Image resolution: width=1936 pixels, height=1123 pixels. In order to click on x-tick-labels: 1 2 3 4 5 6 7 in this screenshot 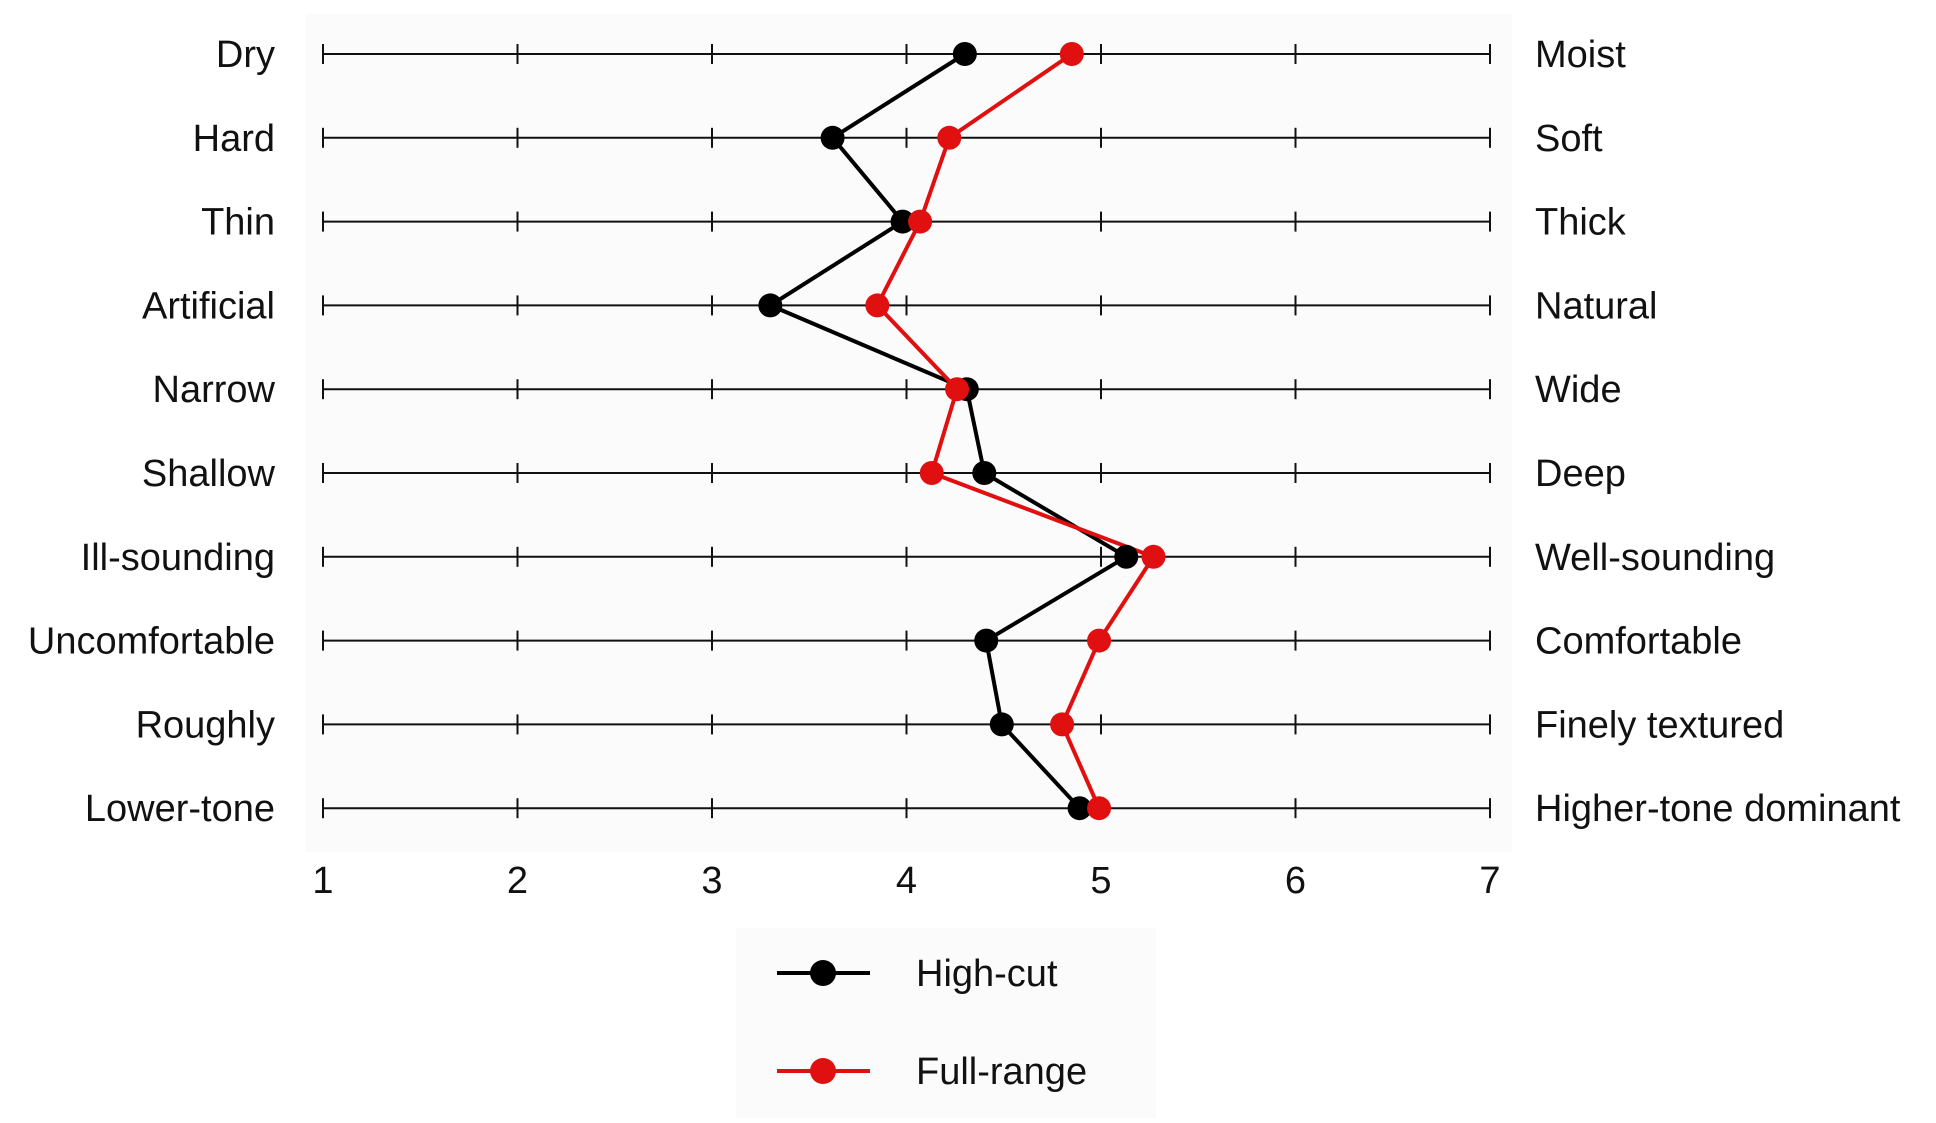, I will do `click(906, 881)`.